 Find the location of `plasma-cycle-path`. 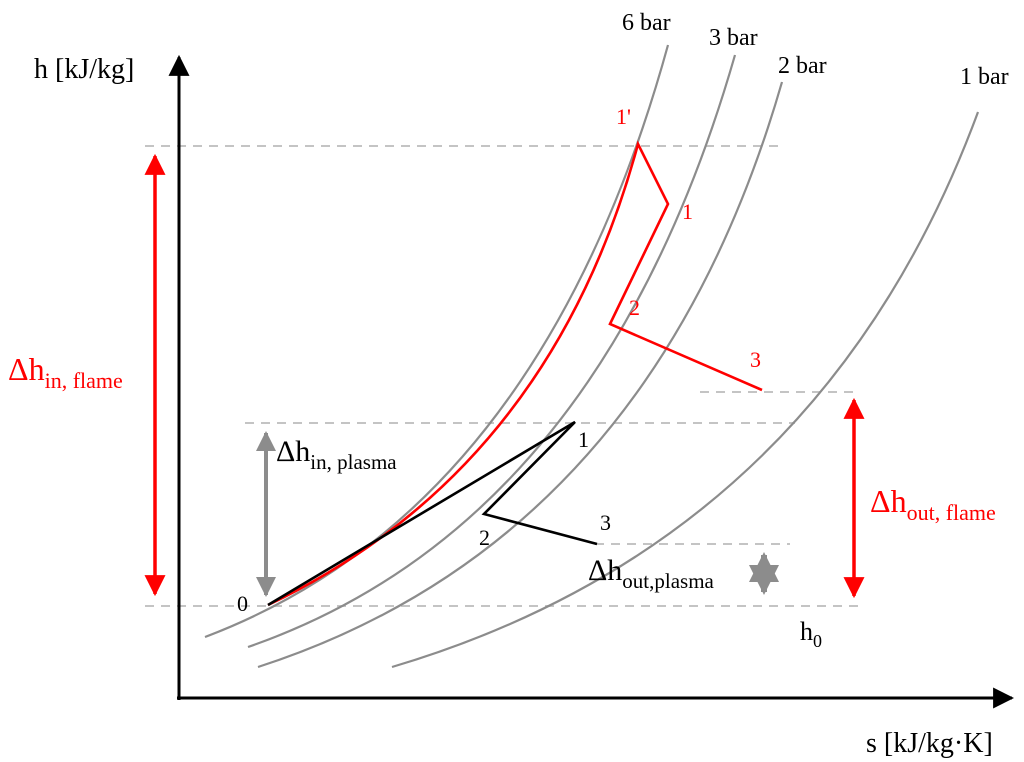

plasma-cycle-path is located at coordinates (432, 513).